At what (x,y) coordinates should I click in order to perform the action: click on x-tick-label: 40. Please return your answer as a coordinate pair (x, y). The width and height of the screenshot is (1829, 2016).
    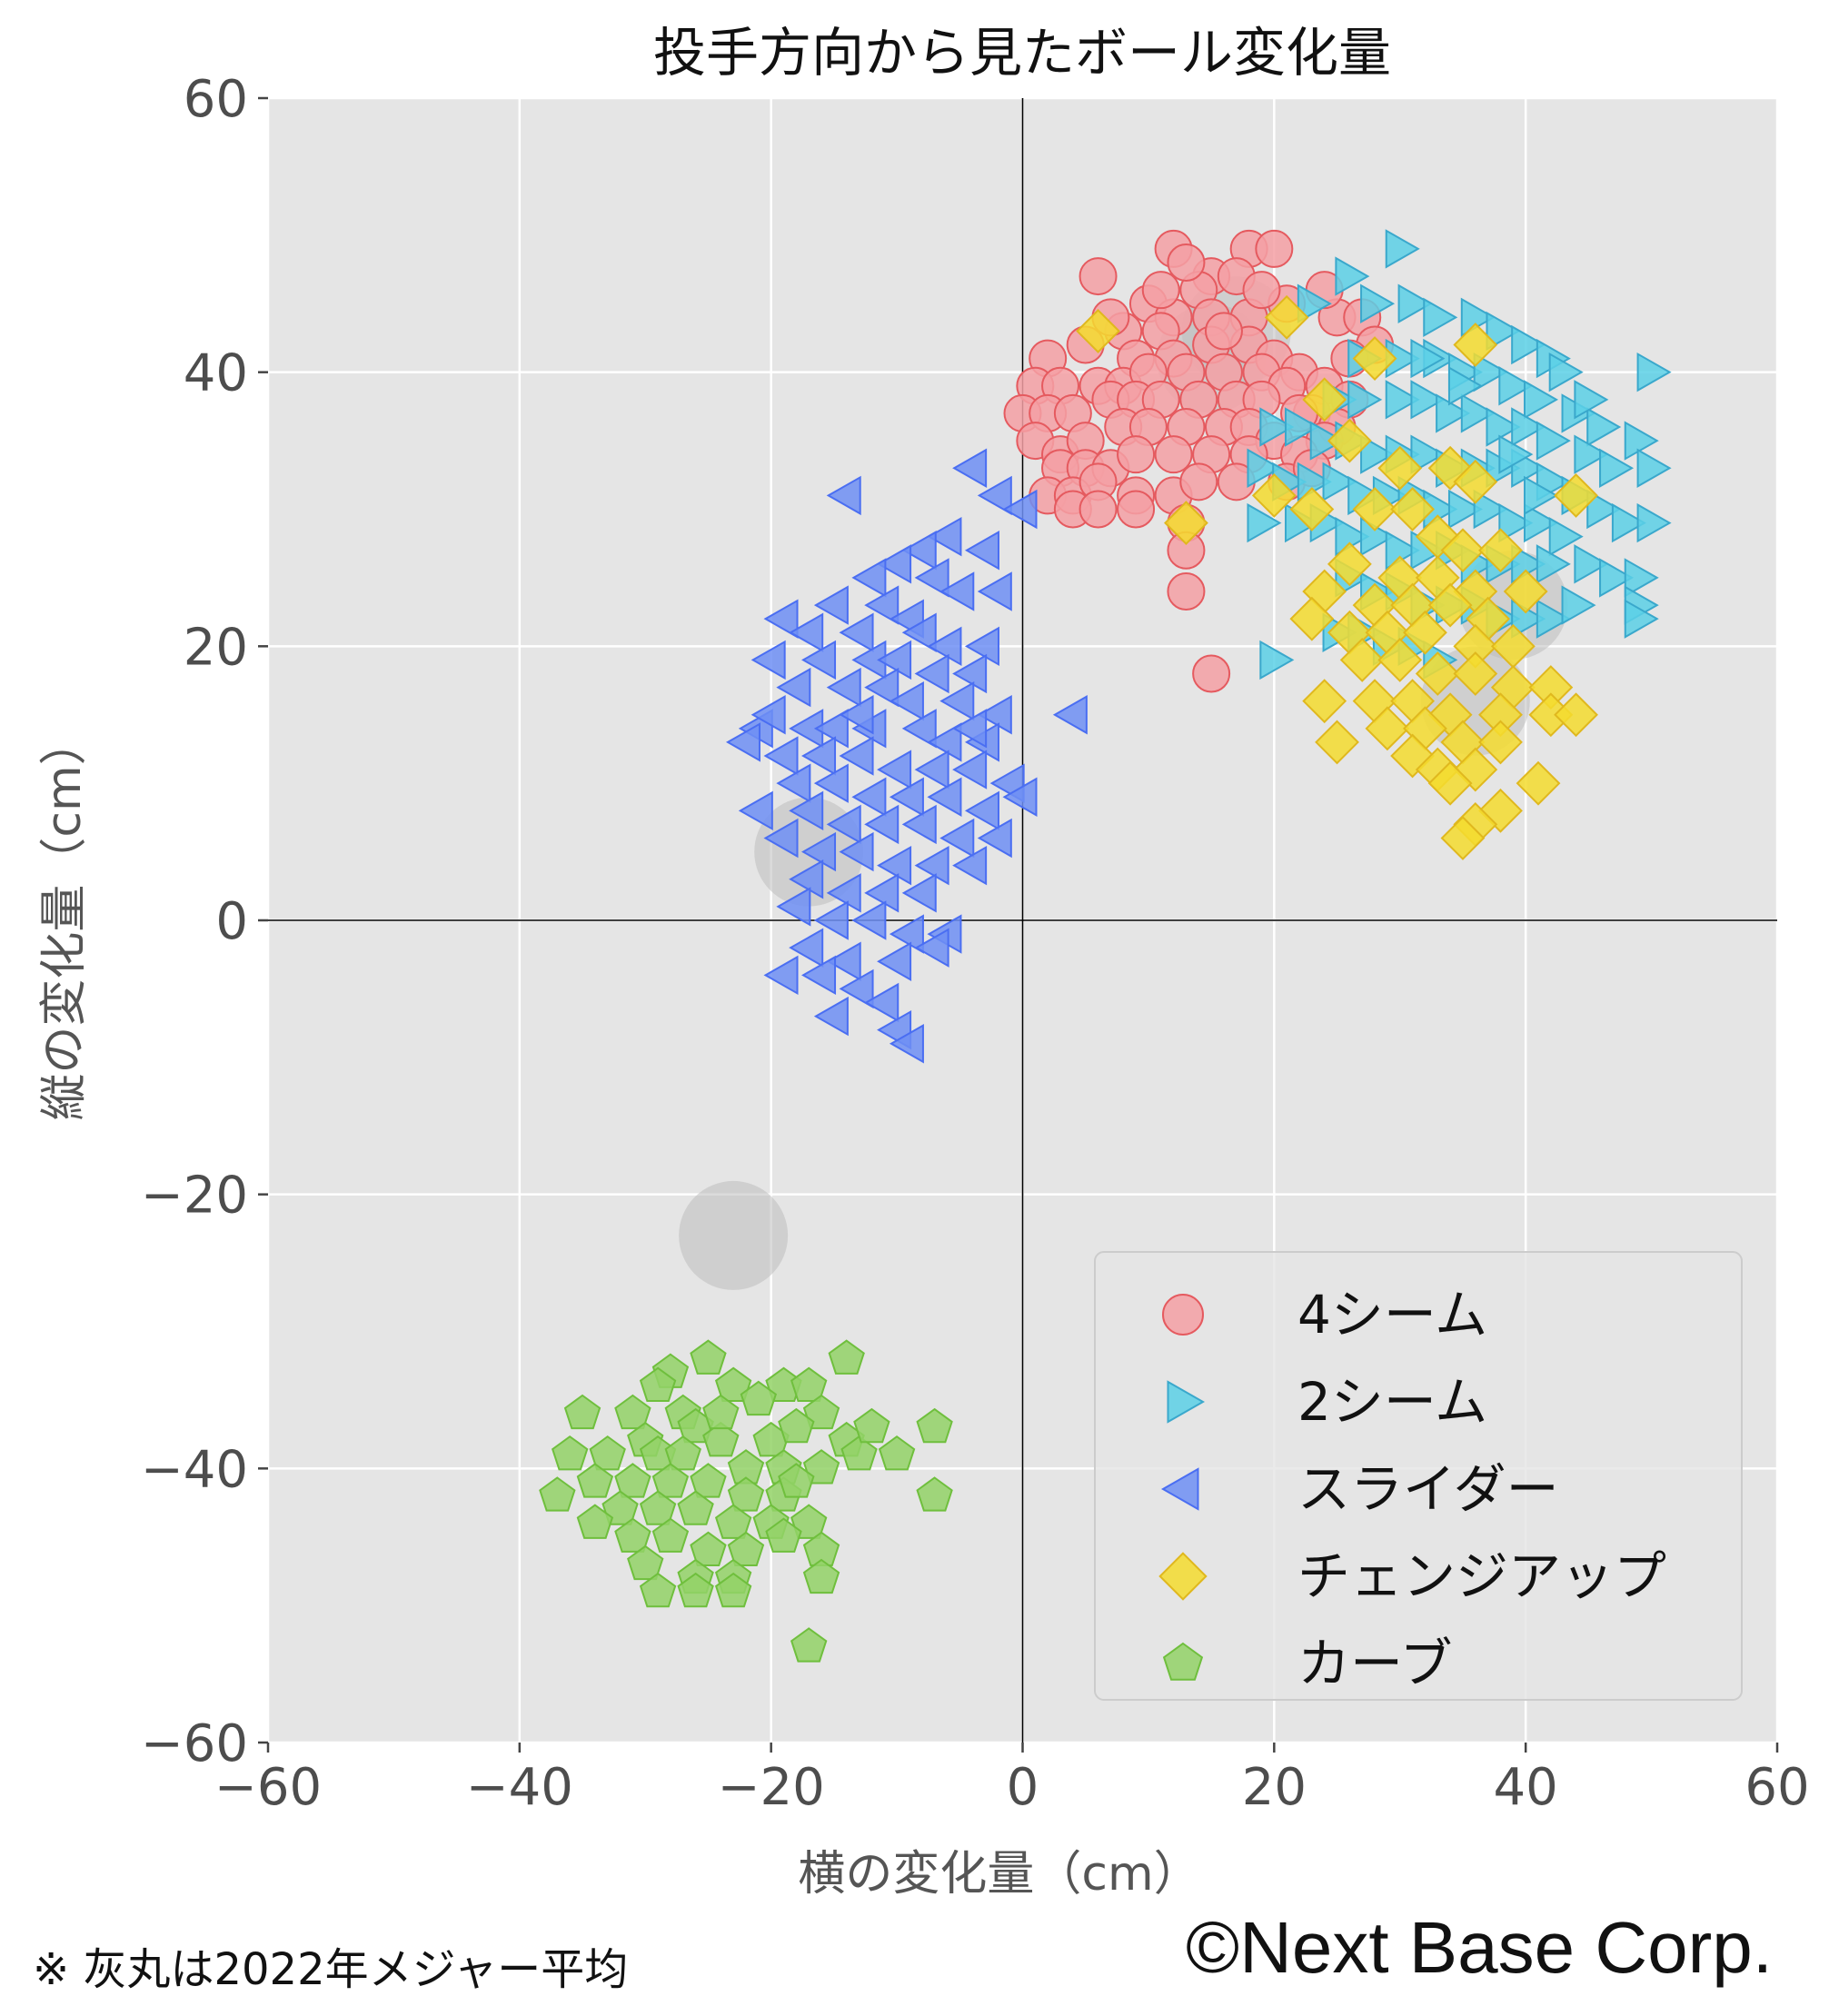
    Looking at the image, I should click on (1526, 1787).